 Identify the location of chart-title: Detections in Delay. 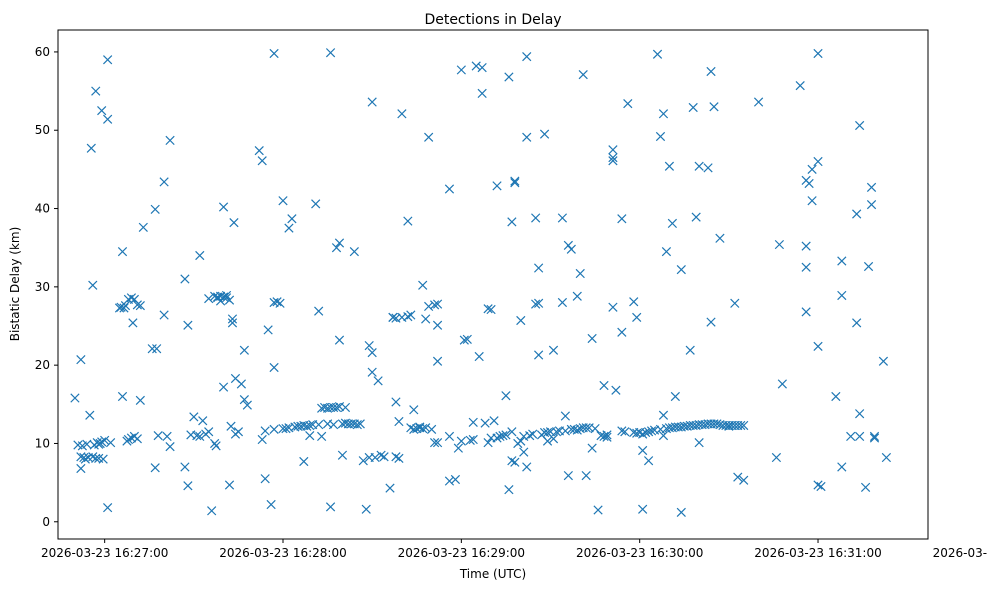
(492, 20).